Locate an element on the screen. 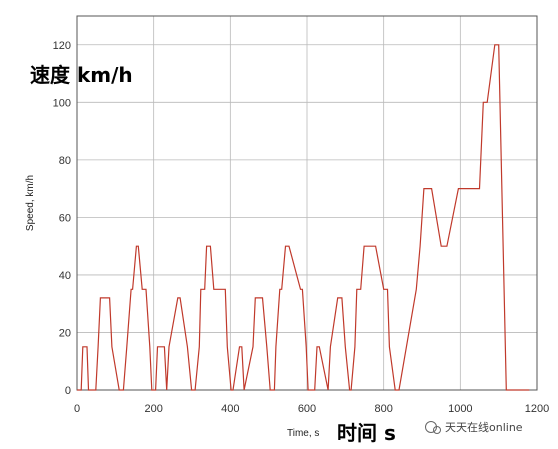 The width and height of the screenshot is (558, 449). x-tick-label-1200: 1200 is located at coordinates (537, 409).